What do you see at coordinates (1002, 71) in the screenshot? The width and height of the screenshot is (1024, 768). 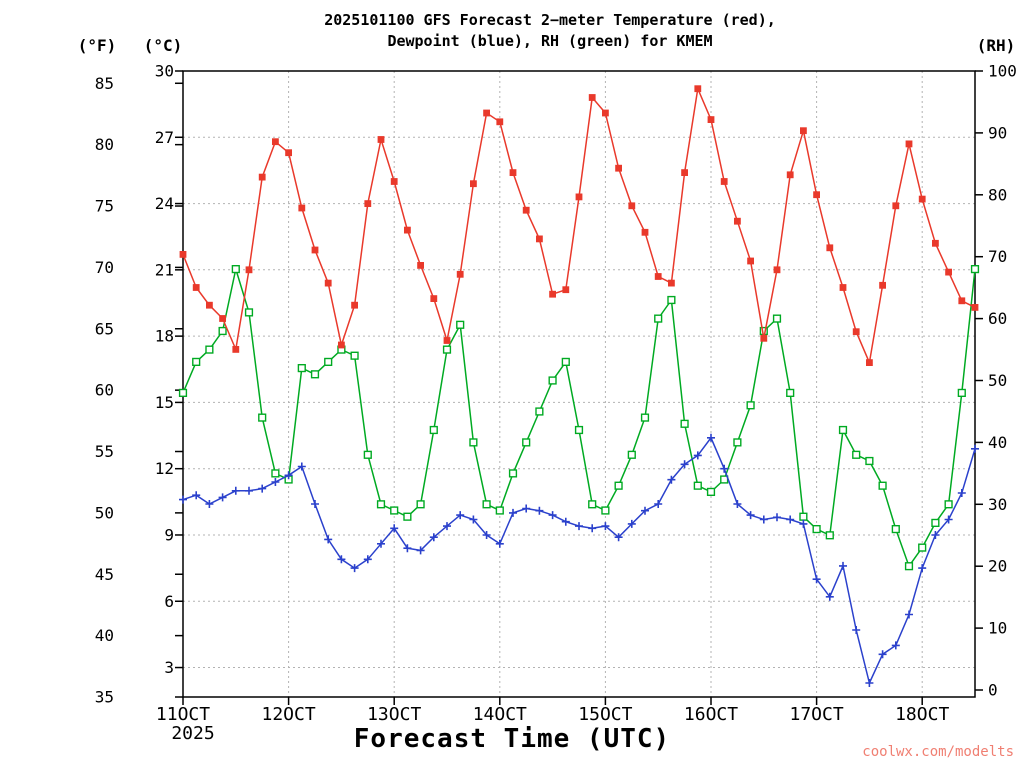 I see `svg-text: 100` at bounding box center [1002, 71].